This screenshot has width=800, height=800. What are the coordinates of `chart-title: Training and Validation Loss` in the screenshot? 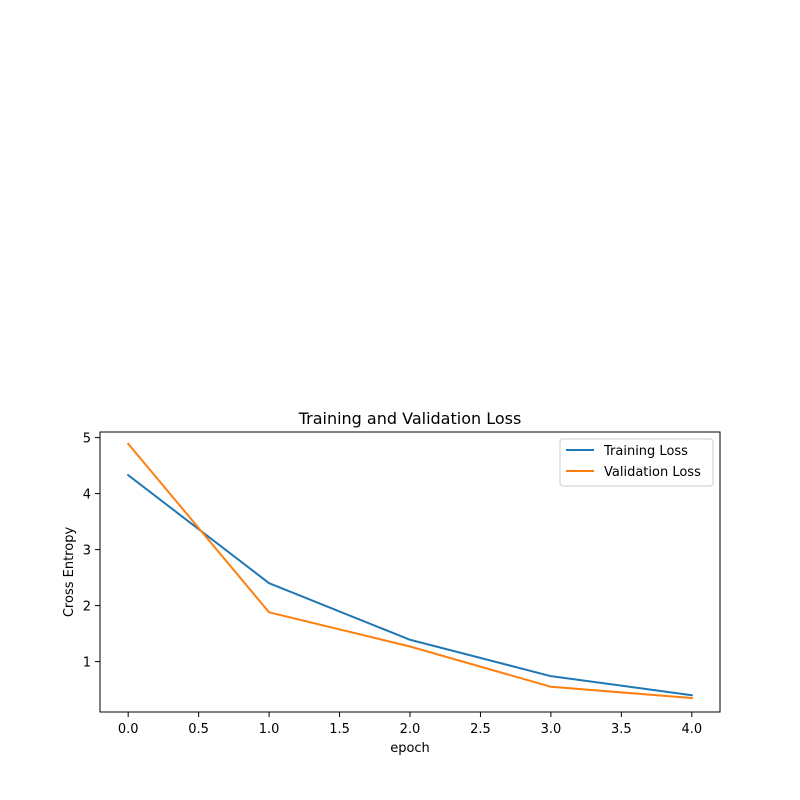 It's located at (410, 418).